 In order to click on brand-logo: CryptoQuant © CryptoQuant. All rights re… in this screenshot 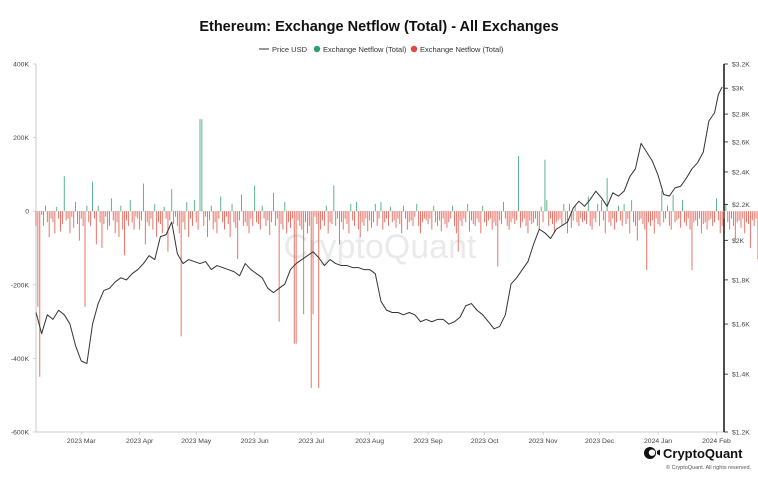, I will do `click(698, 458)`.